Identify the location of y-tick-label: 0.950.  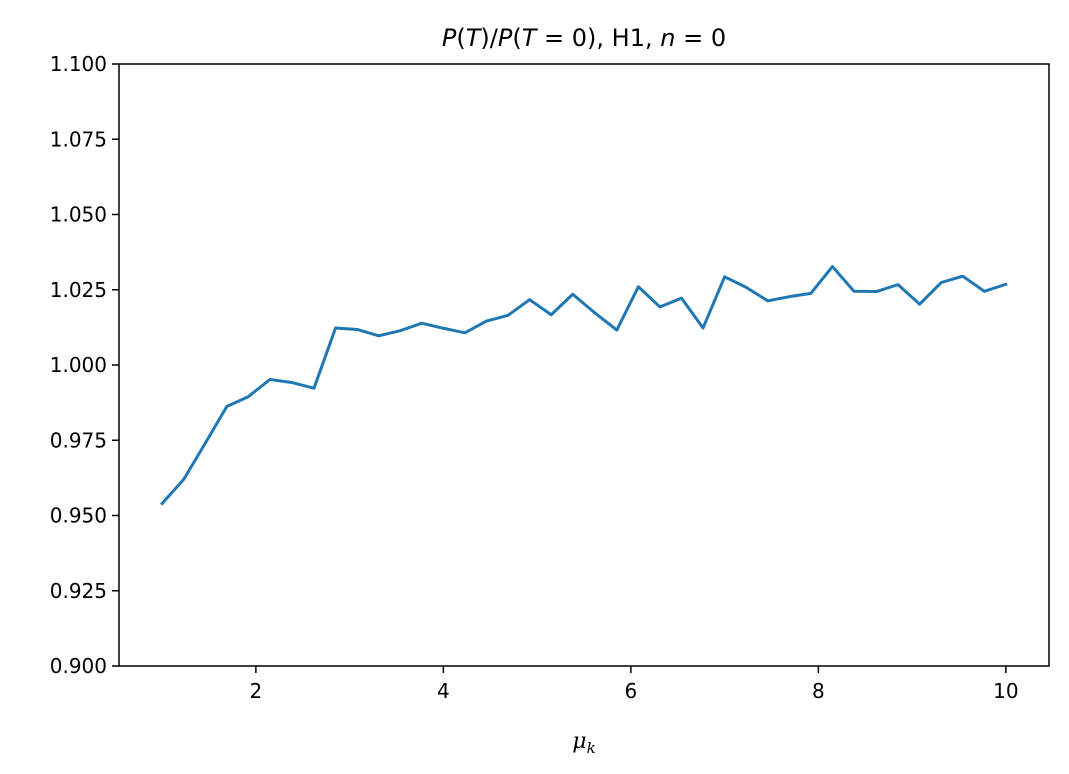
(78, 516).